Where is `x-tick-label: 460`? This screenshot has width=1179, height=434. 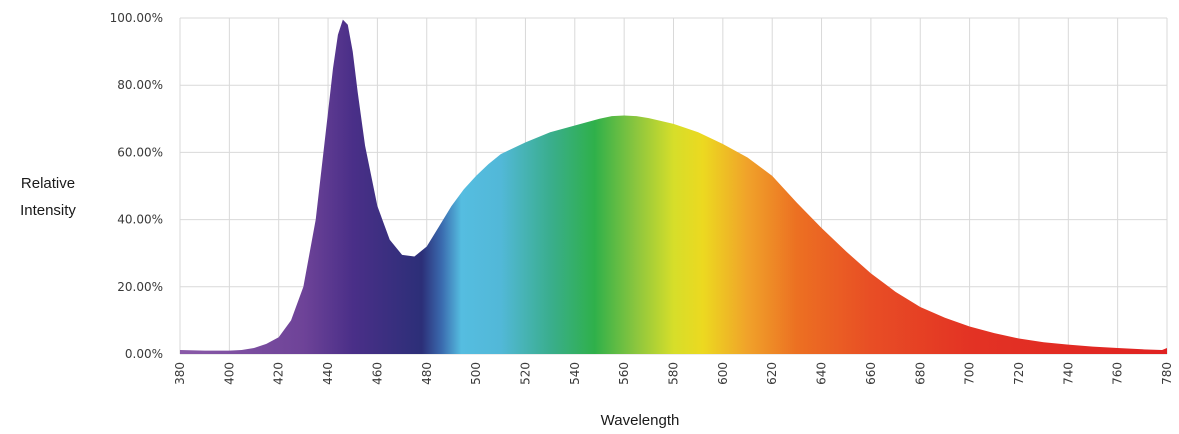
x-tick-label: 460 is located at coordinates (377, 373).